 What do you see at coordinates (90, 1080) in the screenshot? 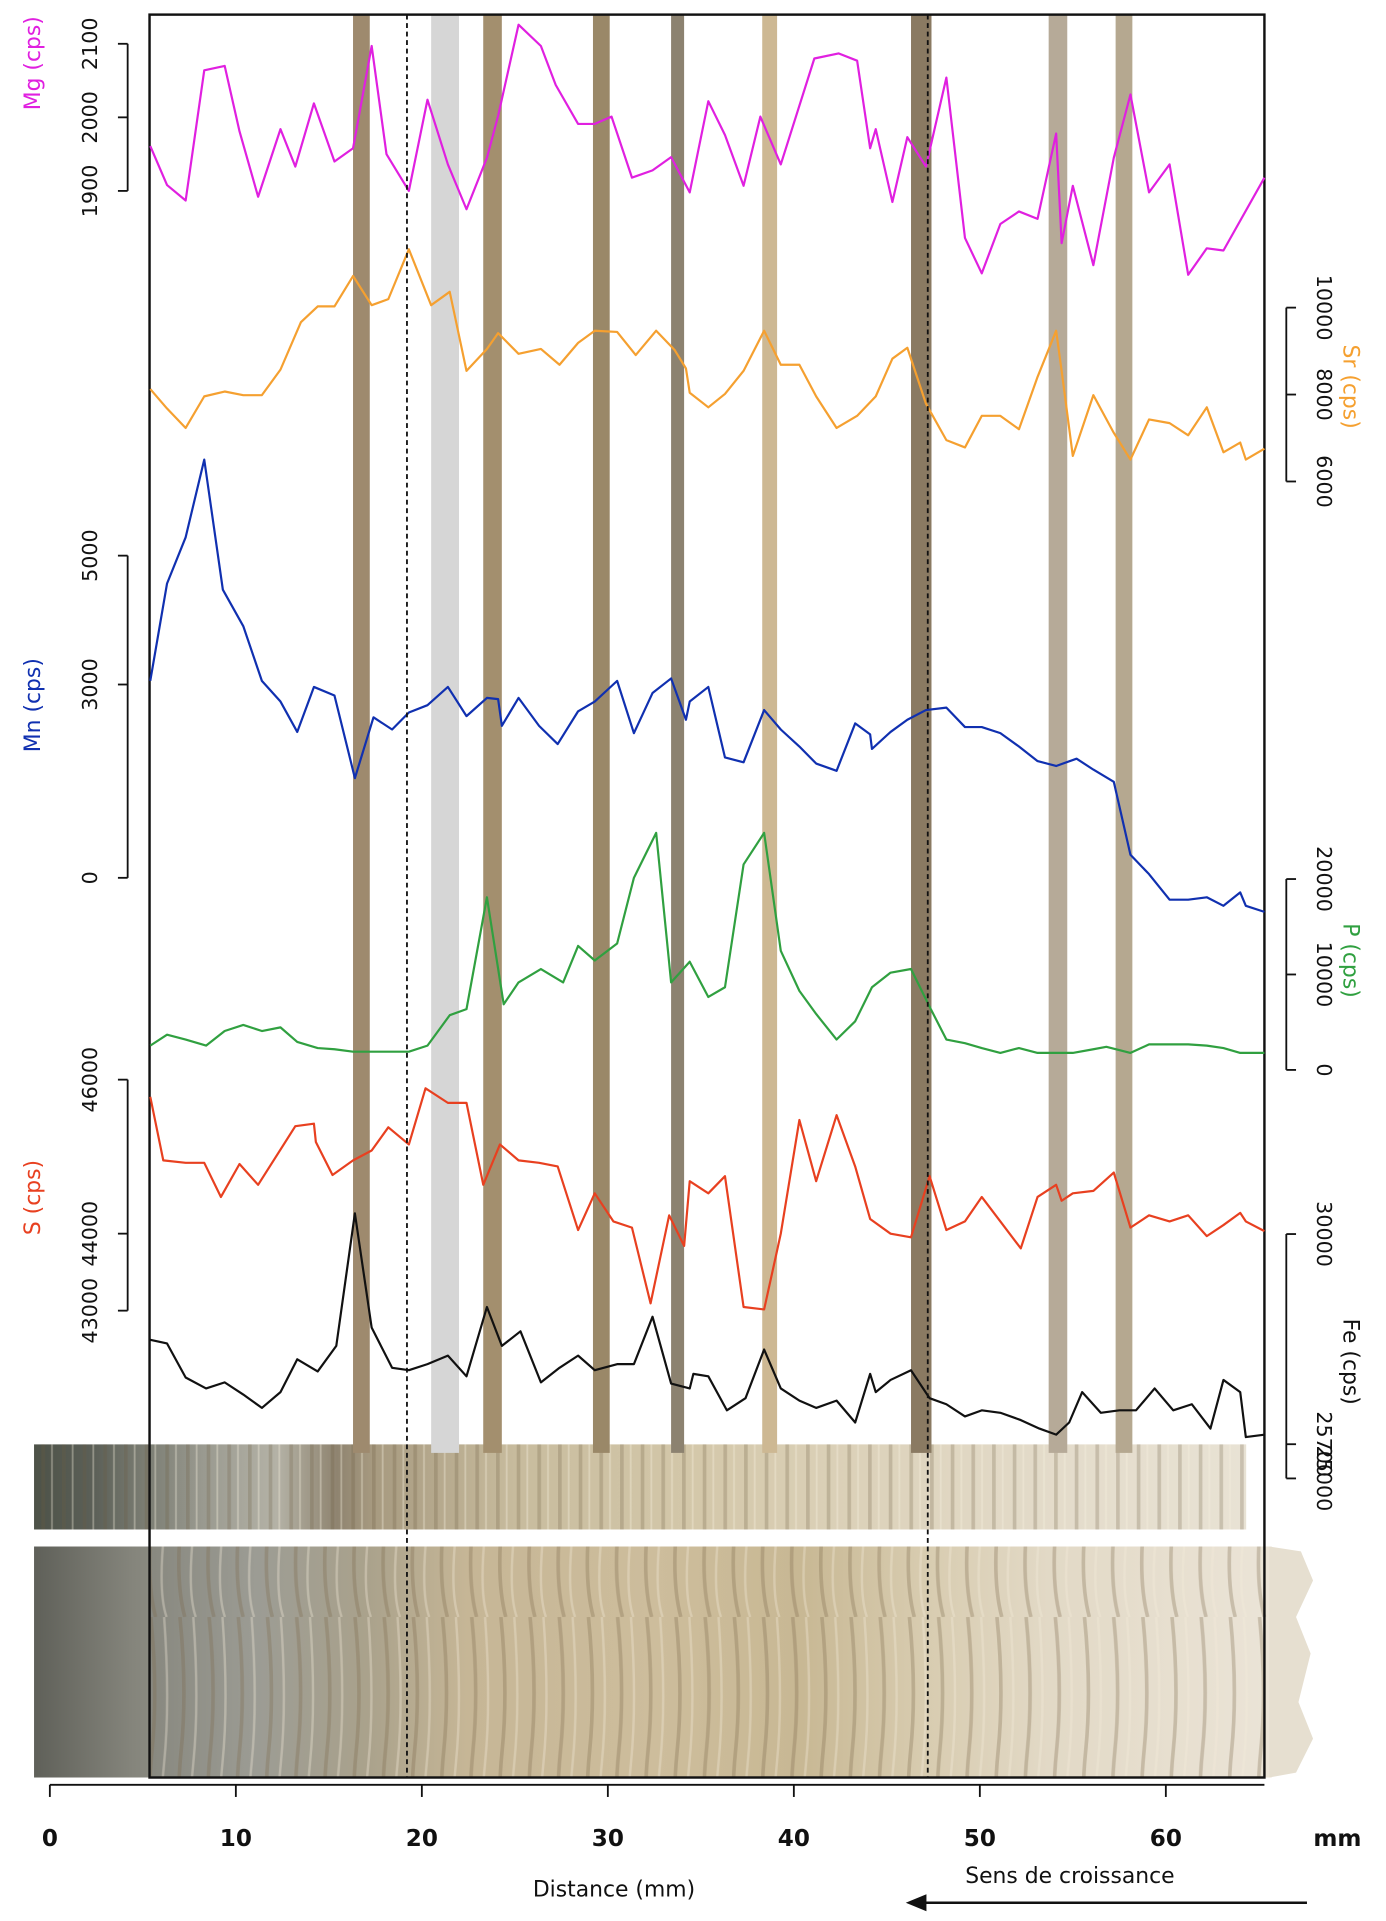
I see `y-tick-label: 46000` at bounding box center [90, 1080].